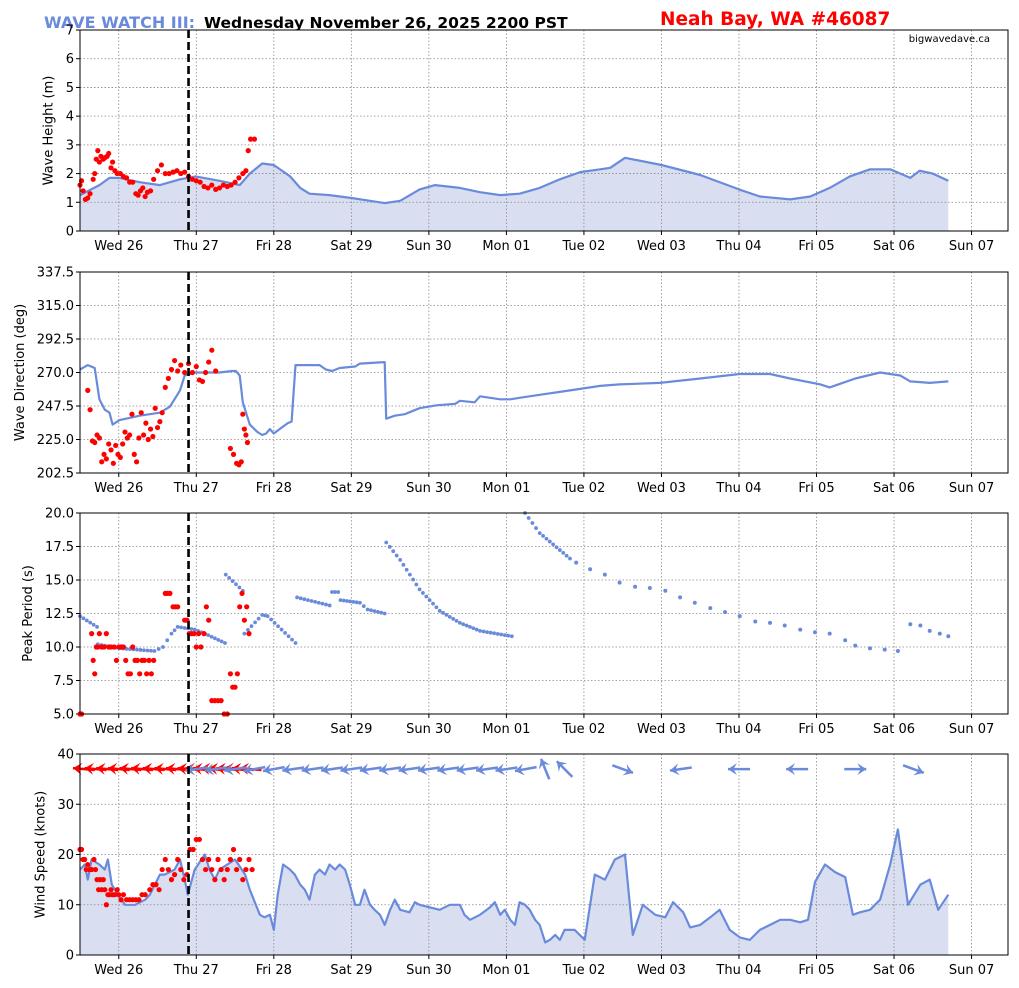  What do you see at coordinates (514, 886) in the screenshot?
I see `model-line` at bounding box center [514, 886].